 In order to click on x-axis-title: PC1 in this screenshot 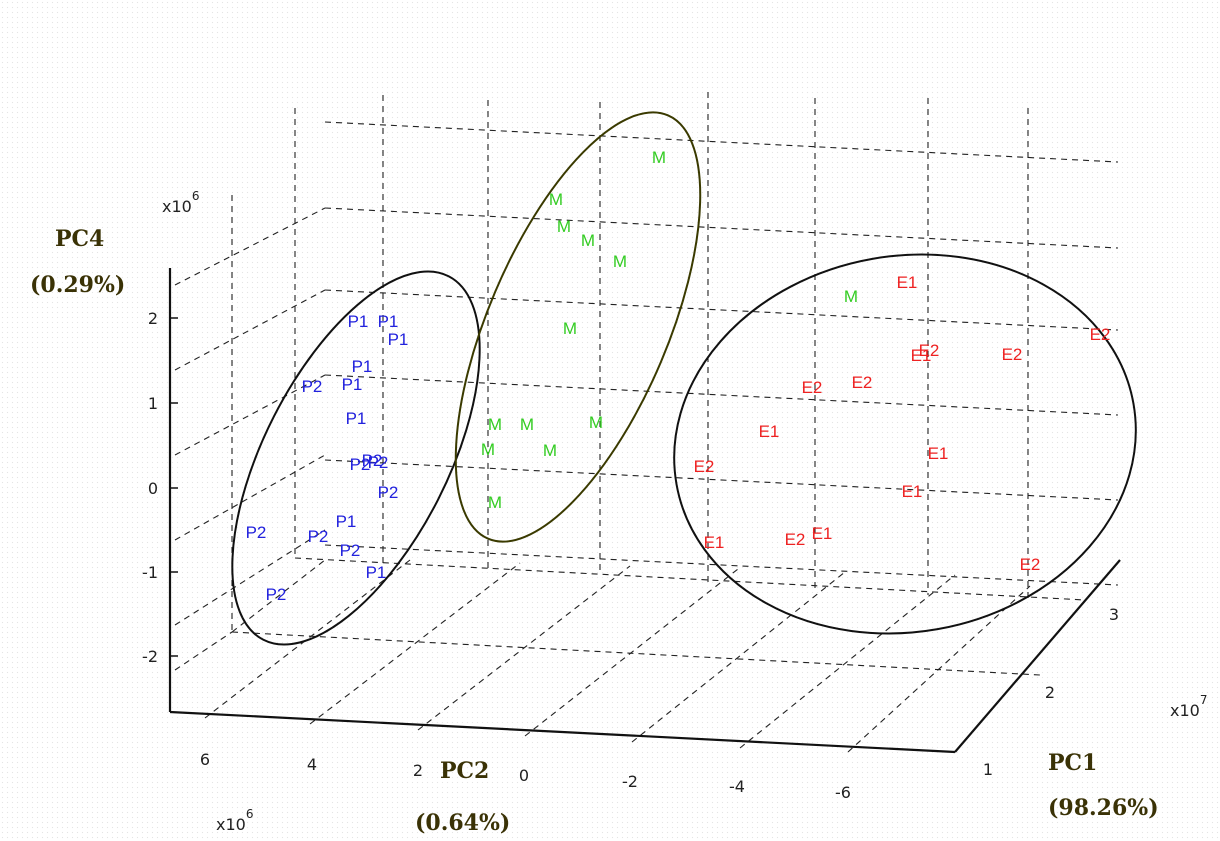, I will do `click(1072, 763)`.